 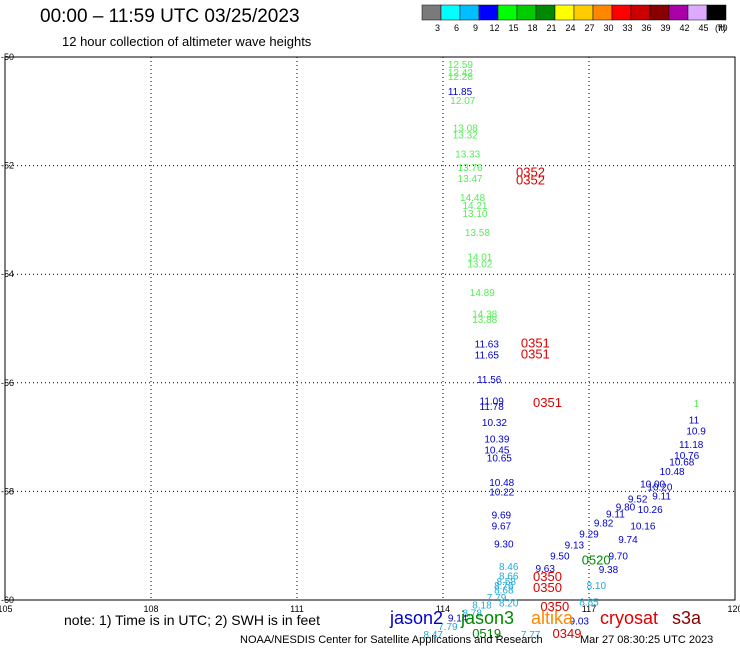 What do you see at coordinates (489, 380) in the screenshot?
I see `wave-height-label: 11.56` at bounding box center [489, 380].